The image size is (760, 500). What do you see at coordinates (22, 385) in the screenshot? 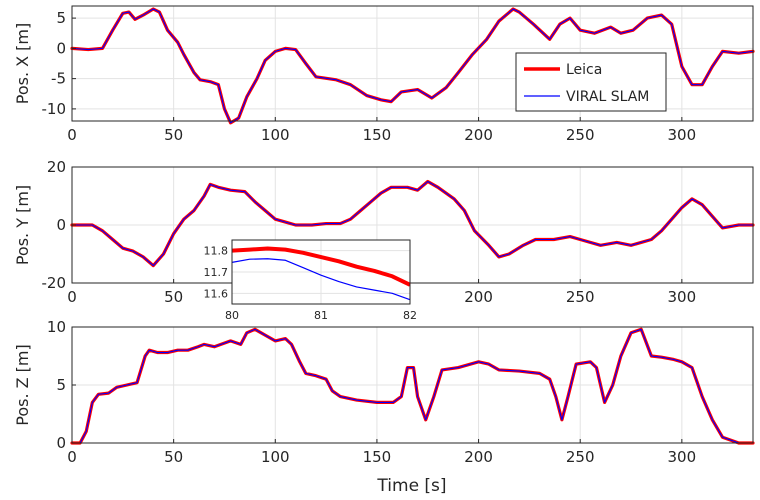
I see `y-axis-label: Pos. Z [m]` at bounding box center [22, 385].